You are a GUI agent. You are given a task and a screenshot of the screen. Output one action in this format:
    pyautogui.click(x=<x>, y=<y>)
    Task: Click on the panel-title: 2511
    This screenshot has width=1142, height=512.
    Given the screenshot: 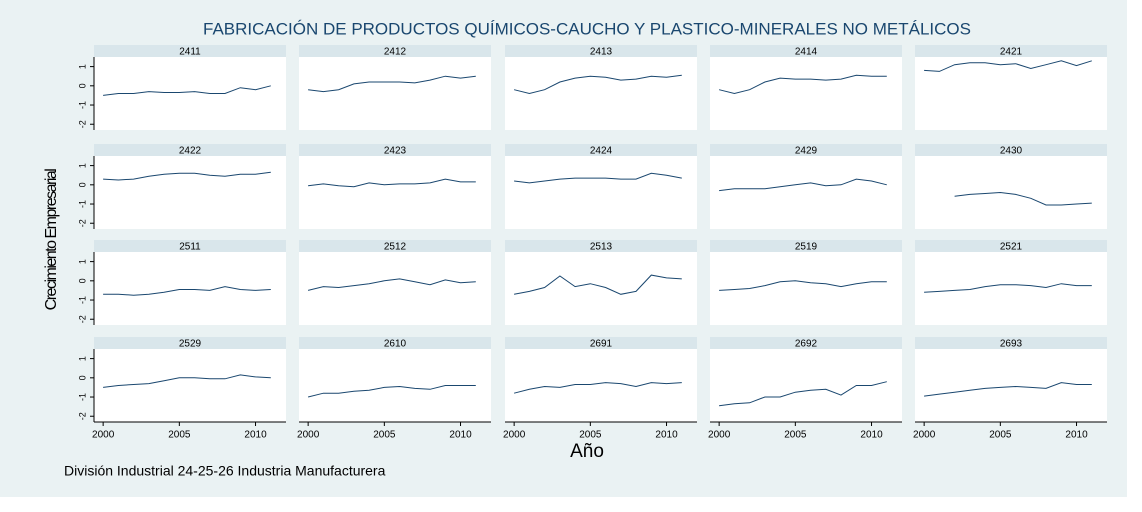 What is the action you would take?
    pyautogui.click(x=190, y=247)
    